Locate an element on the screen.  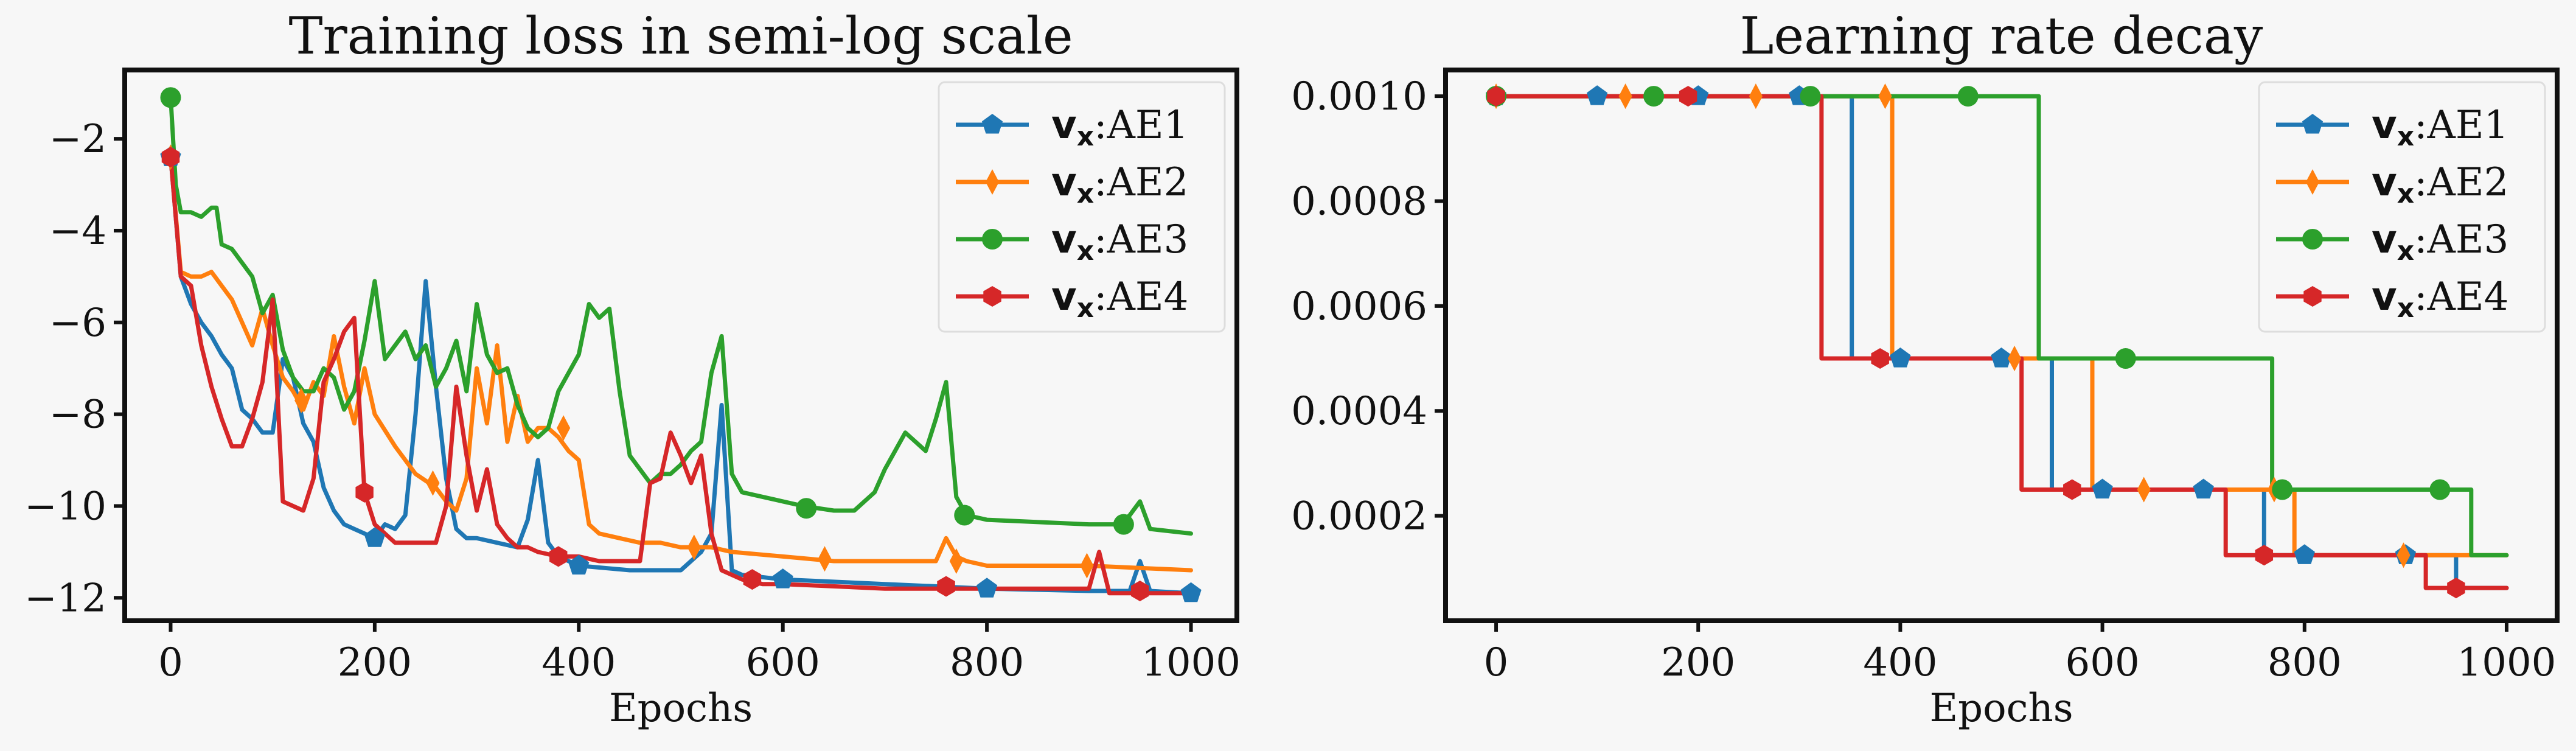
lr-y-tick-label: 0.0010 is located at coordinates (1359, 96).